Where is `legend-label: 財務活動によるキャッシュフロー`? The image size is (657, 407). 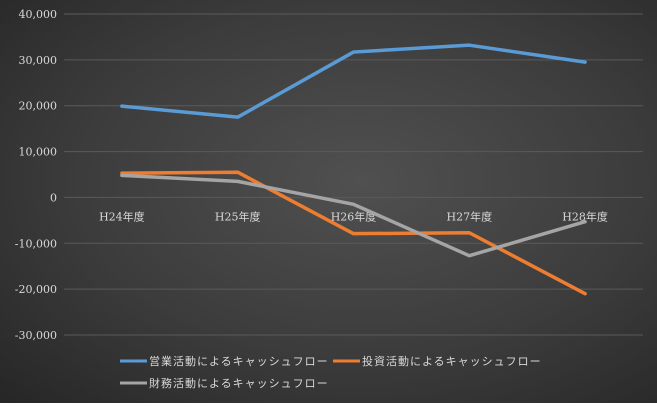 legend-label: 財務活動によるキャッシュフロー is located at coordinates (239, 383).